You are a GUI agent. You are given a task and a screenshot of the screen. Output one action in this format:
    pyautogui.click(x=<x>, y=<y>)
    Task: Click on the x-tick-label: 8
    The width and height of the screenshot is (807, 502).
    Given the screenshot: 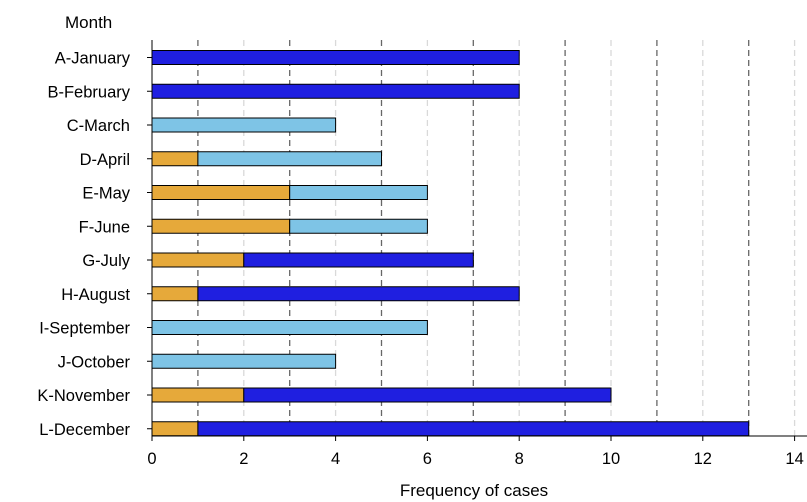 What is the action you would take?
    pyautogui.click(x=519, y=459)
    